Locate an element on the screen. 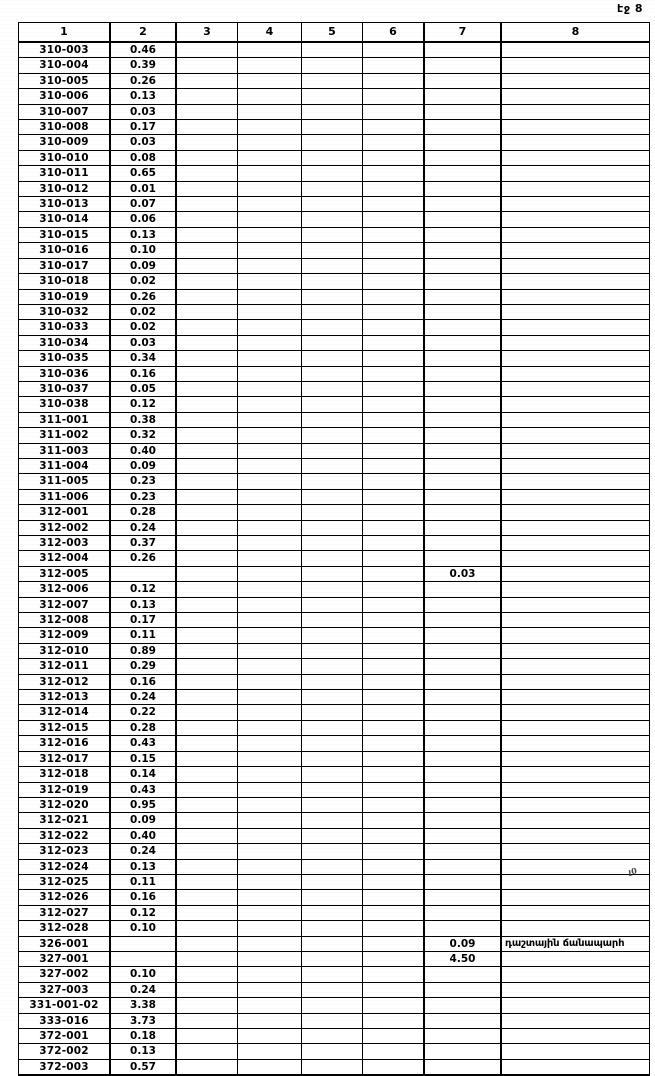 This screenshot has width=655, height=1076. parcel-code-cell: 310-008 is located at coordinates (64, 127).